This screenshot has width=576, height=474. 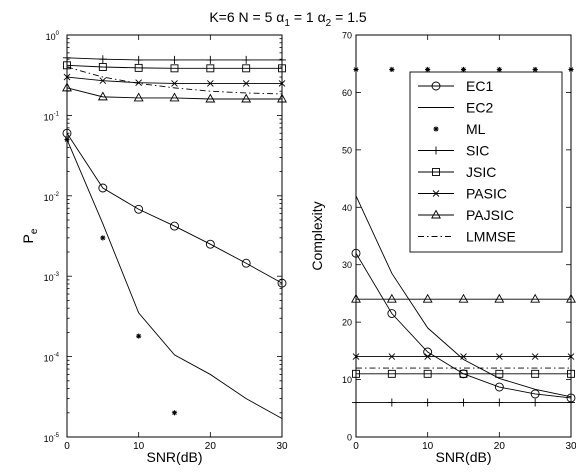 What do you see at coordinates (455, 108) in the screenshot?
I see `legend-entry-ec2: EC2` at bounding box center [455, 108].